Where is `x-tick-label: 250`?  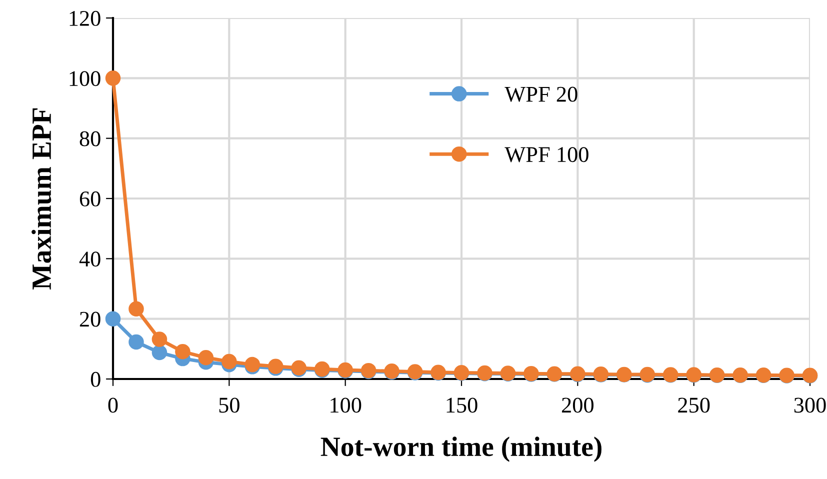 x-tick-label: 250 is located at coordinates (694, 405).